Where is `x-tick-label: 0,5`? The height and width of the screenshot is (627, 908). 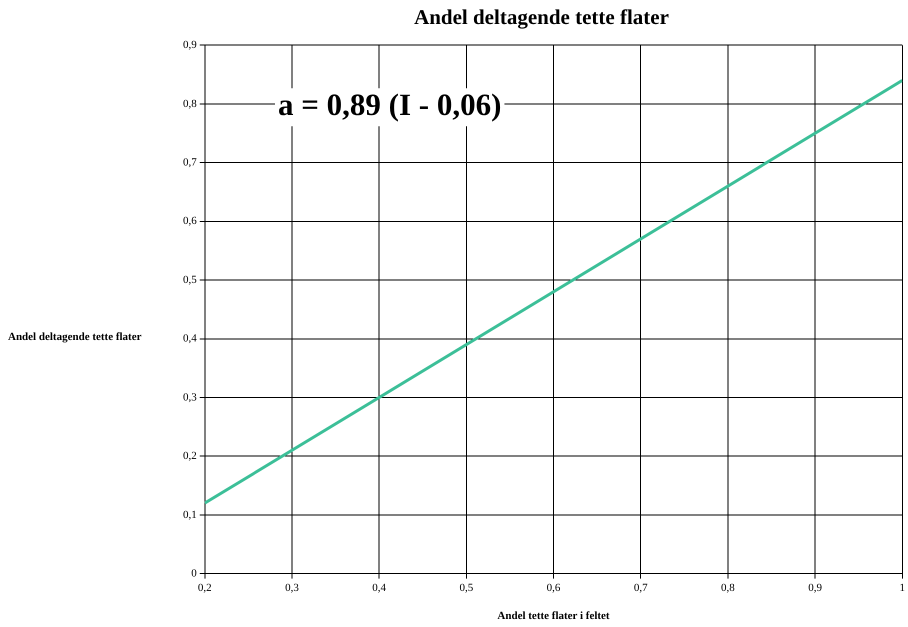
x-tick-label: 0,5 is located at coordinates (466, 588).